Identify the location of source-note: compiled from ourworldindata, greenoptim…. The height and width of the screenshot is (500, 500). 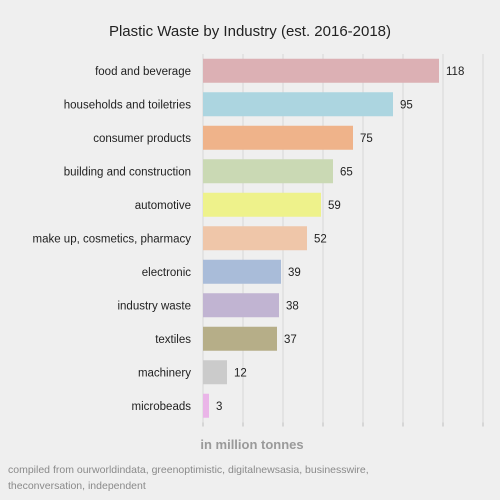
(188, 478).